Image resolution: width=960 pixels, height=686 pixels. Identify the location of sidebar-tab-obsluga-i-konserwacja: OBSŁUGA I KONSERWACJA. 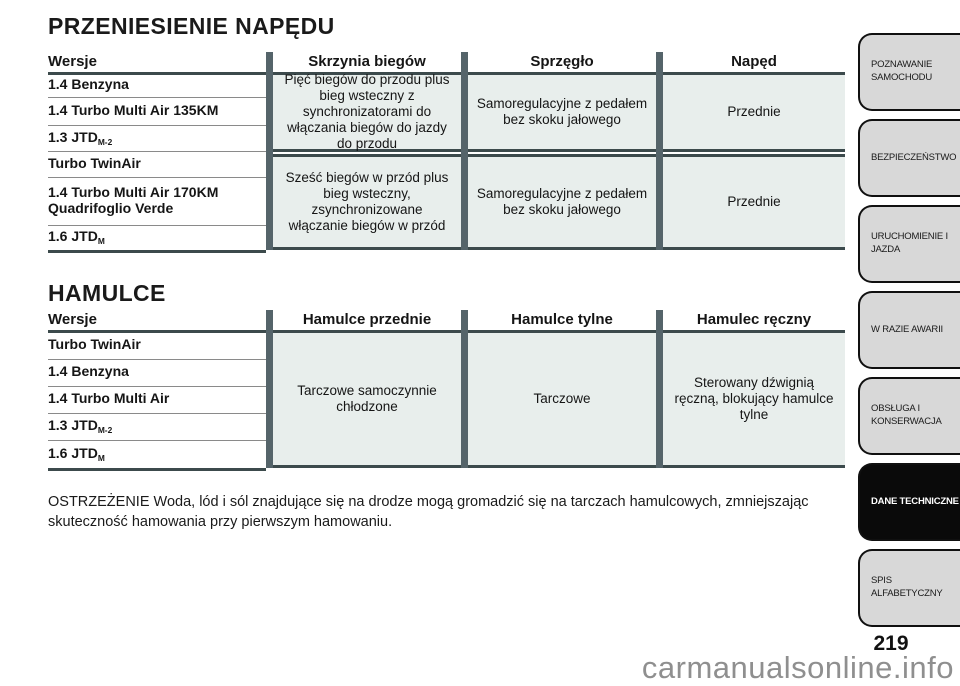
(909, 416).